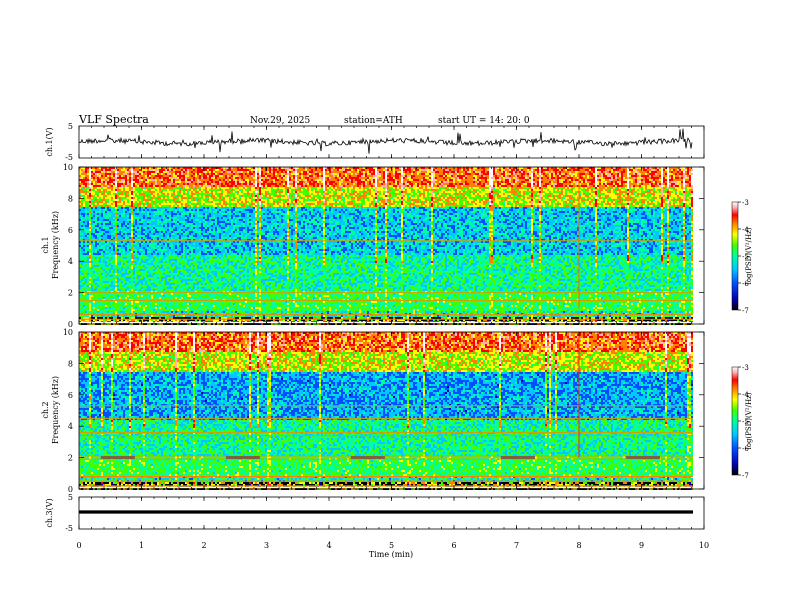  What do you see at coordinates (266, 545) in the screenshot?
I see `time-tick-label: 3` at bounding box center [266, 545].